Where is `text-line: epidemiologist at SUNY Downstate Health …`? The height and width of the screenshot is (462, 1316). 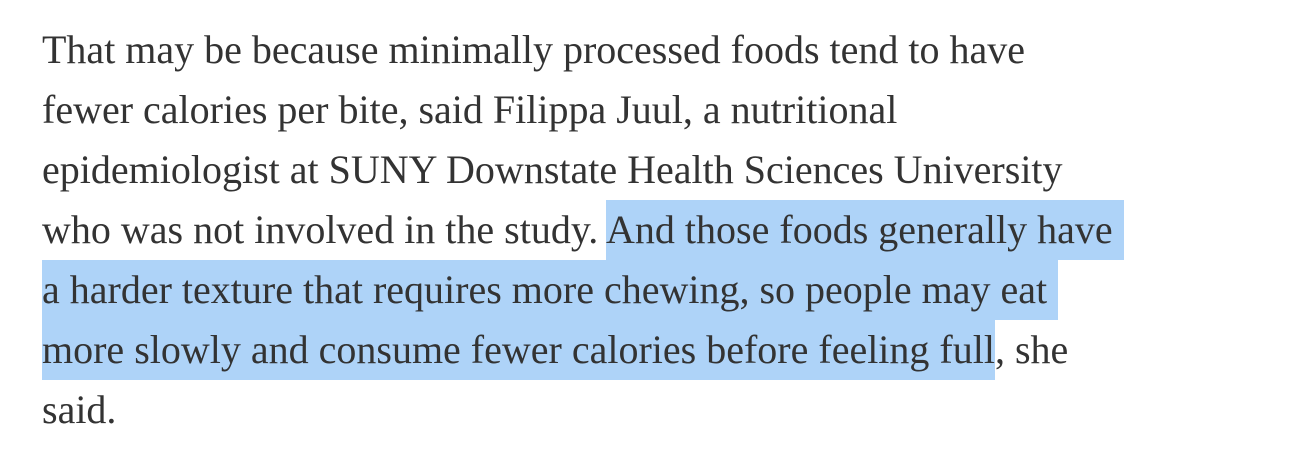 text-line: epidemiologist at SUNY Downstate Health … is located at coordinates (662, 170).